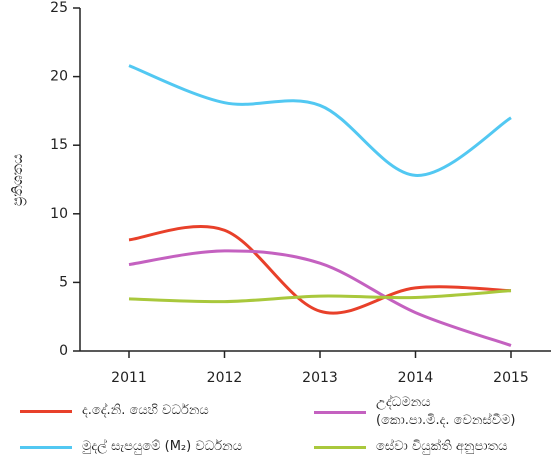 Image resolution: width=558 pixels, height=463 pixels. Describe the element at coordinates (59, 145) in the screenshot. I see `y-tick-label: 15` at that location.